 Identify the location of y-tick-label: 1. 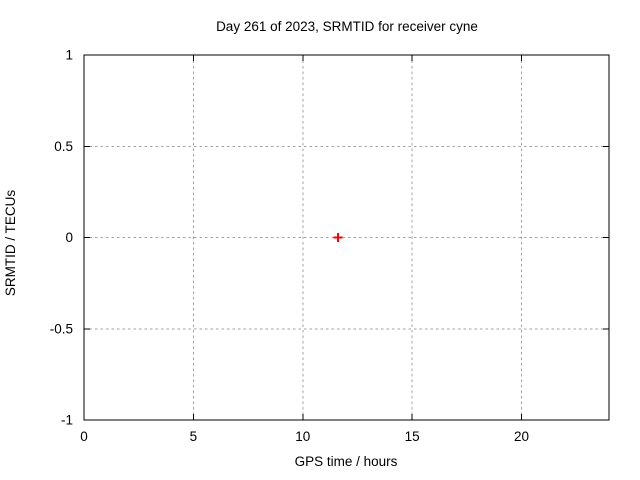
(69, 55).